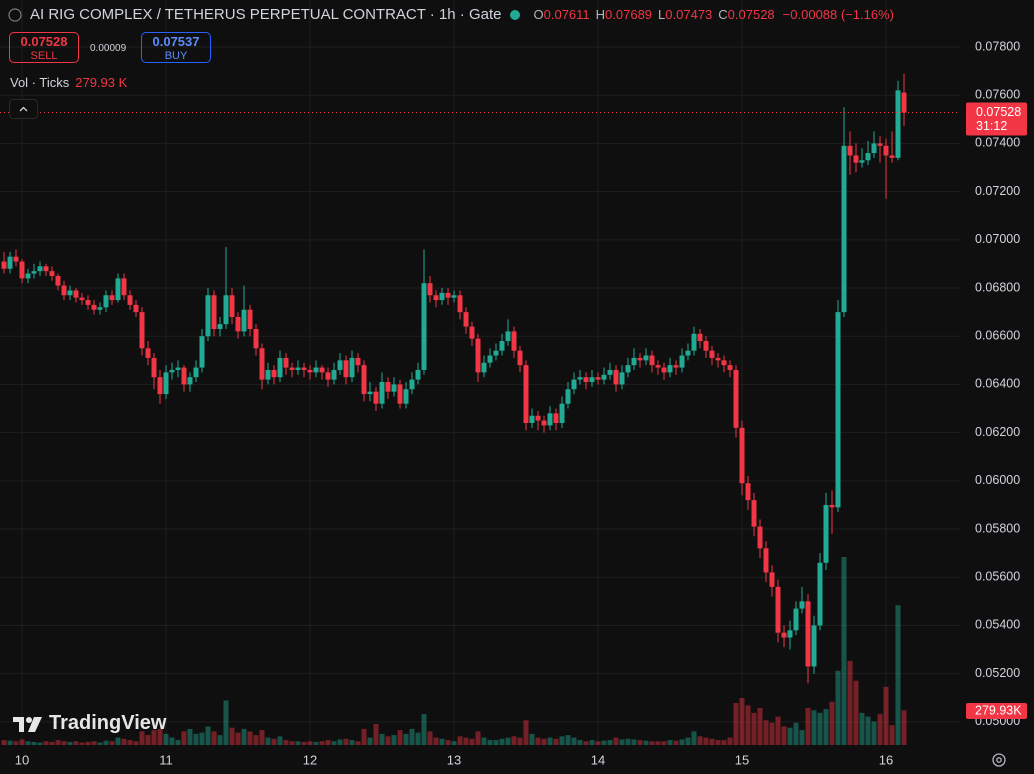 This screenshot has width=1034, height=774. Describe the element at coordinates (997, 95) in the screenshot. I see `y-tick-label: 0.07600` at that location.